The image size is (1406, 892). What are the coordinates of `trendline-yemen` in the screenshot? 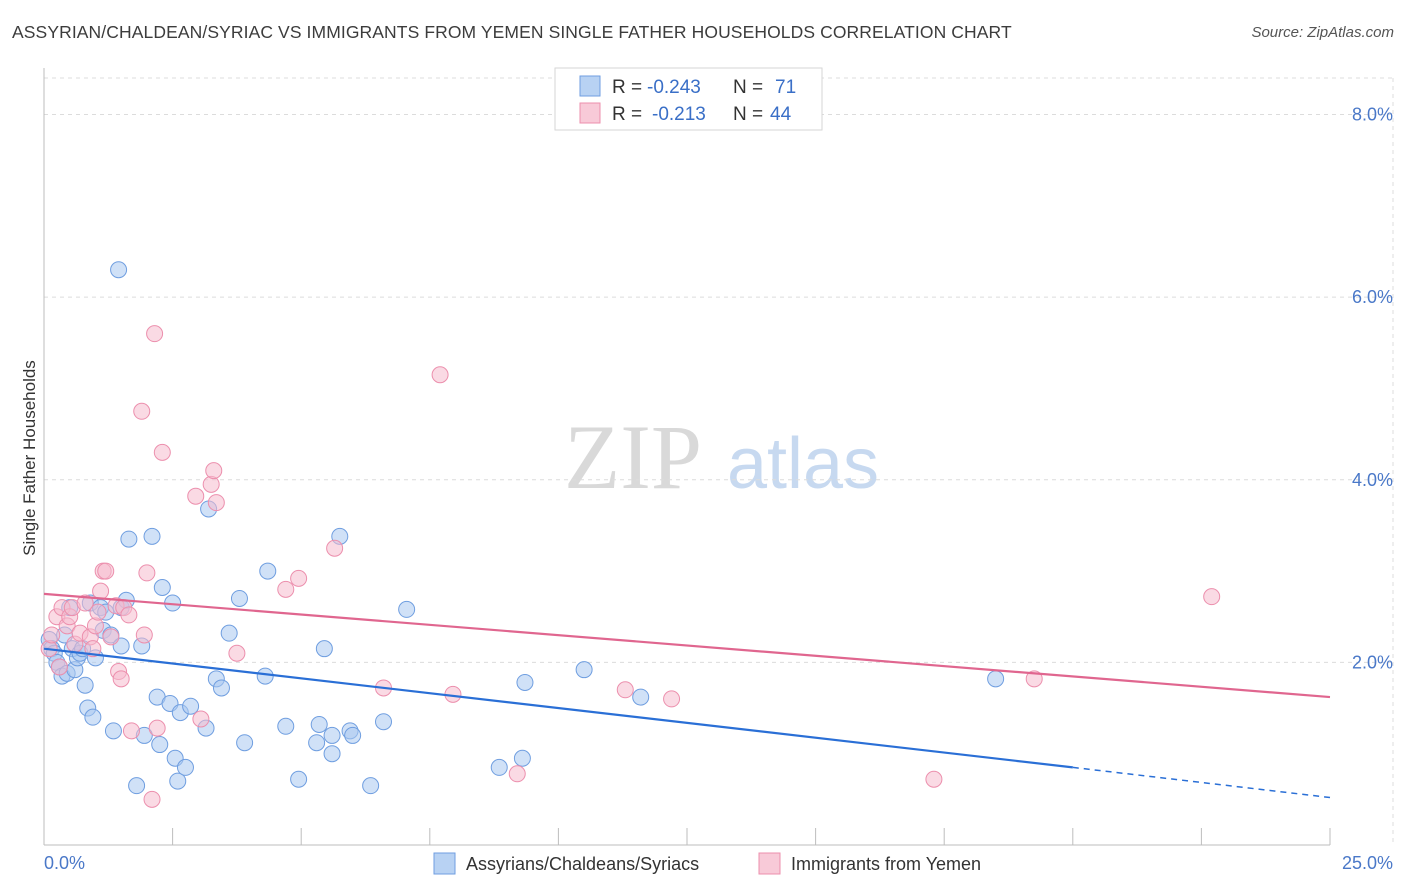 It's located at (687, 645).